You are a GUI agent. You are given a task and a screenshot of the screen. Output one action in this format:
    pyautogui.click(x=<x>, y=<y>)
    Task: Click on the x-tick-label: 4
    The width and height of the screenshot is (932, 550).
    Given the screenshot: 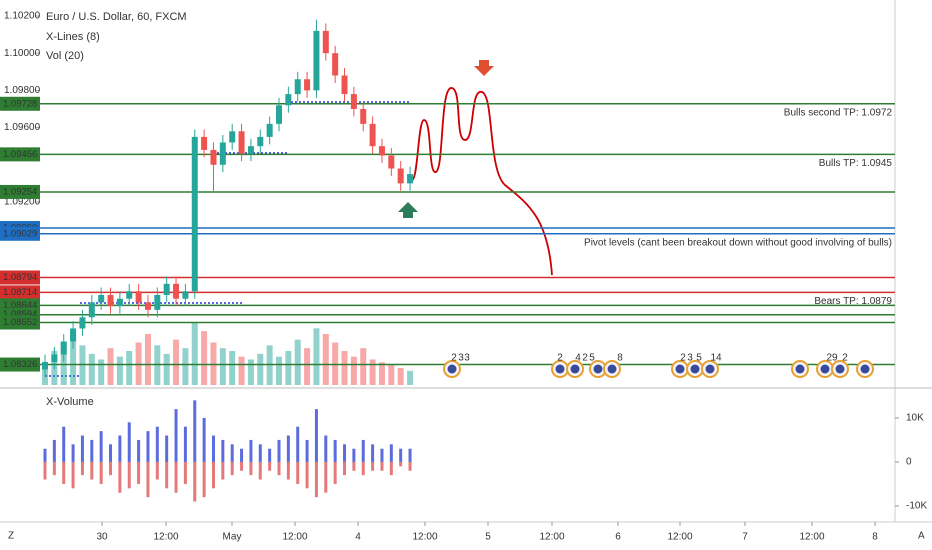 What is the action you would take?
    pyautogui.click(x=358, y=537)
    